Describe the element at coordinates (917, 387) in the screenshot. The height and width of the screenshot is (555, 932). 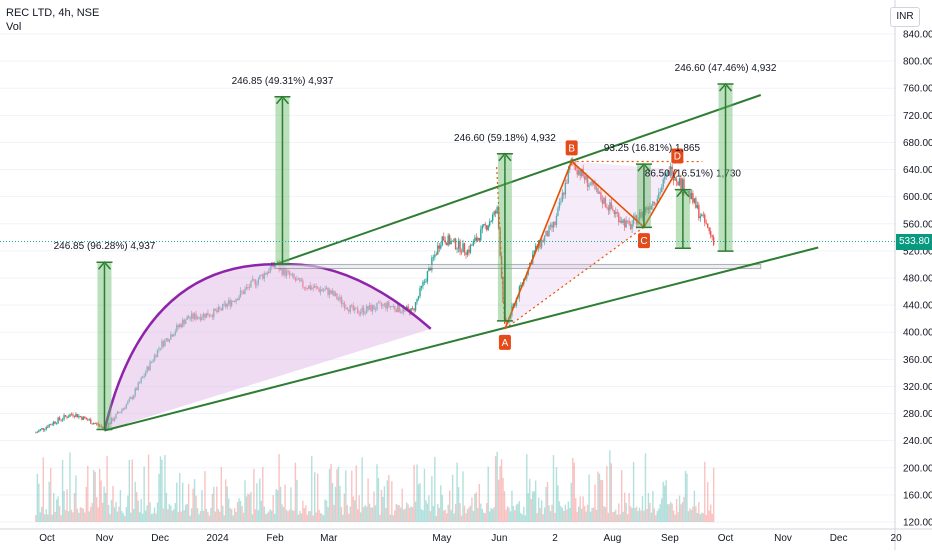
I see `price-tick-label: 320.00` at that location.